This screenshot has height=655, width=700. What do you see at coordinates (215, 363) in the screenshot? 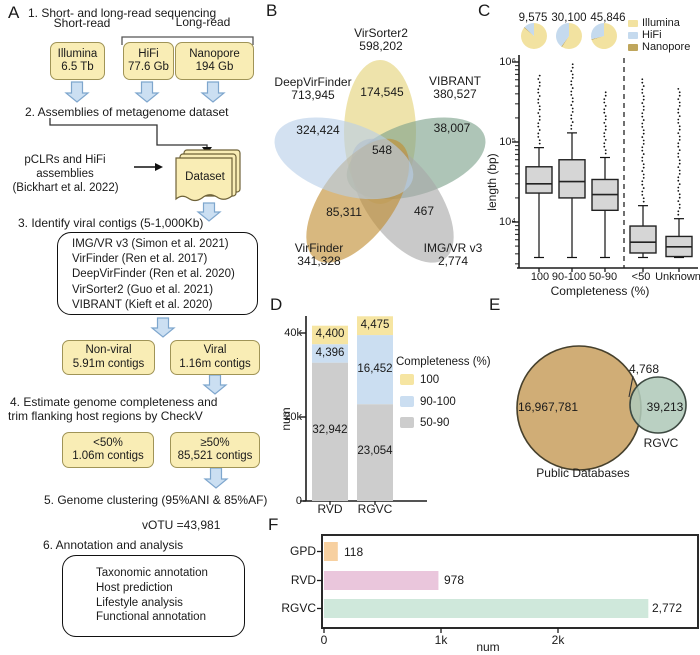
I see `viral-value: 1.16m contigs` at bounding box center [215, 363].